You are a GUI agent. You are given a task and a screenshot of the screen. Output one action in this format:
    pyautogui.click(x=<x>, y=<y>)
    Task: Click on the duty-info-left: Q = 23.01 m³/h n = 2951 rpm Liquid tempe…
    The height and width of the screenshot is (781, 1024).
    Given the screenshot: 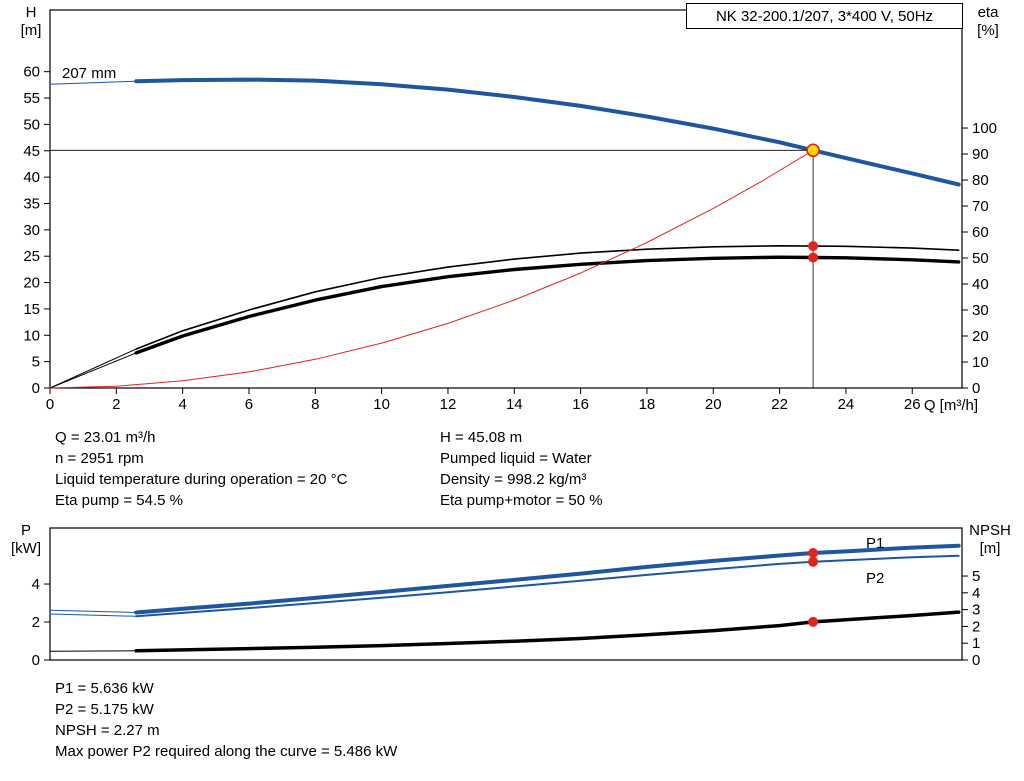 What is the action you would take?
    pyautogui.click(x=201, y=469)
    